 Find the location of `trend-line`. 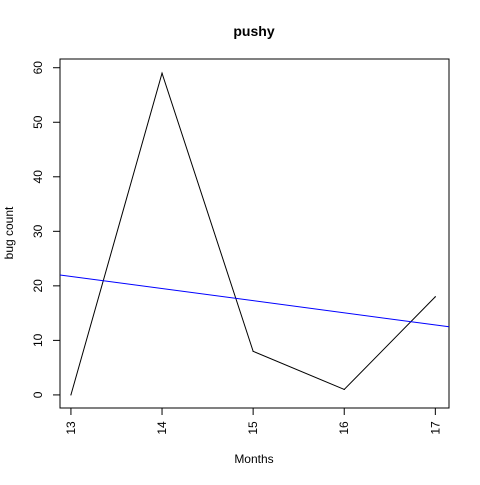

trend-line is located at coordinates (254, 301).